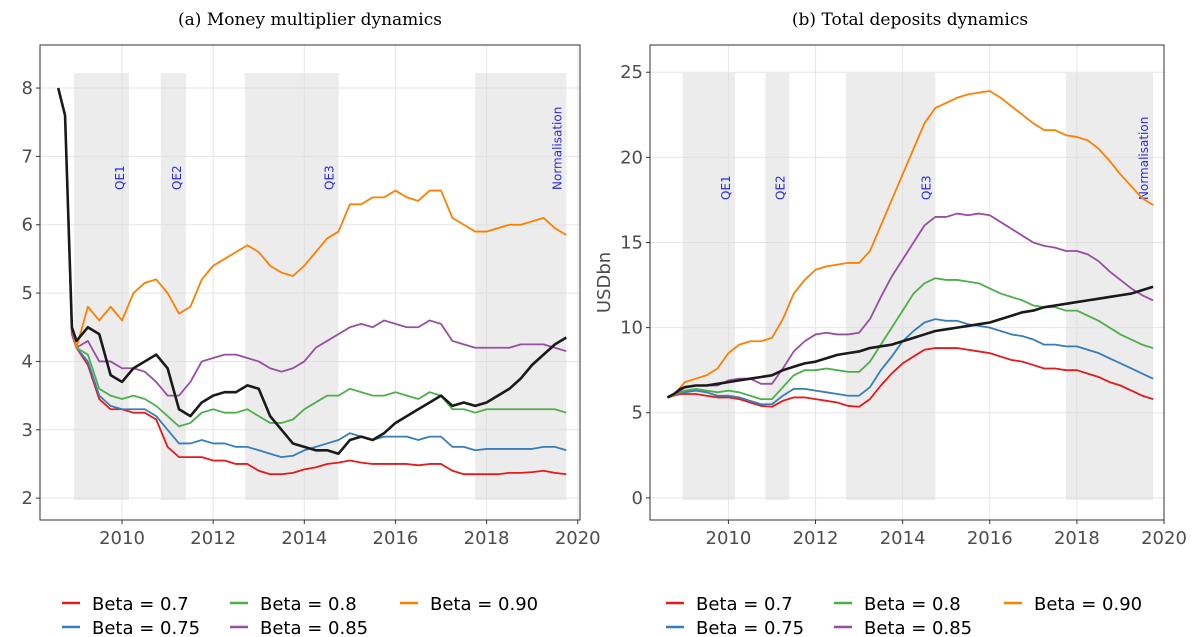 The width and height of the screenshot is (1204, 637). I want to click on y-tick-label: 0, so click(637, 498).